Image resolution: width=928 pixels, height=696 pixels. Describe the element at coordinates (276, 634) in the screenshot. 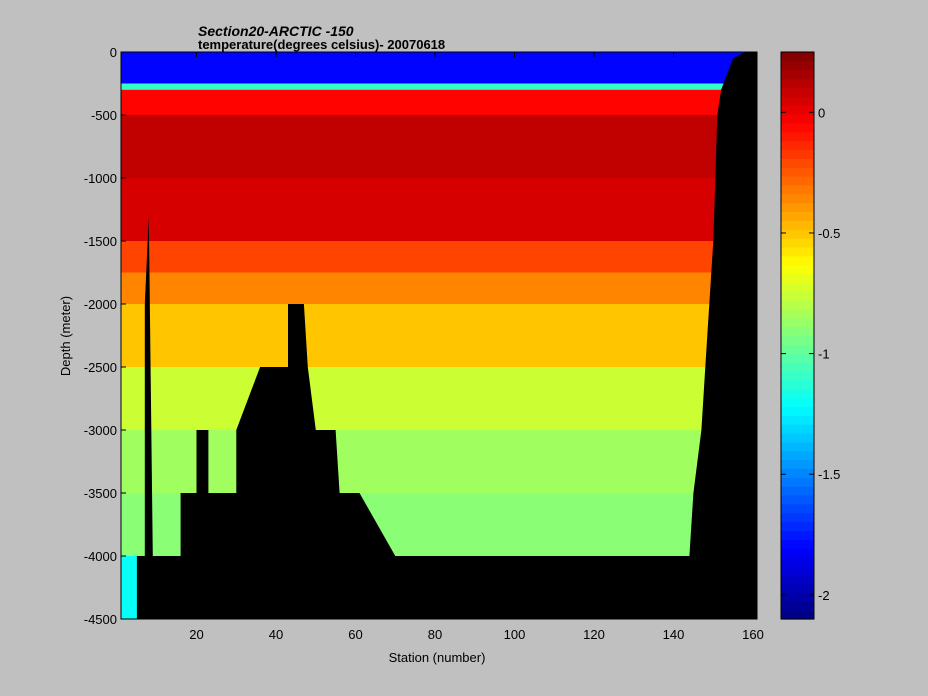

I see `x-tick-label: 40` at that location.